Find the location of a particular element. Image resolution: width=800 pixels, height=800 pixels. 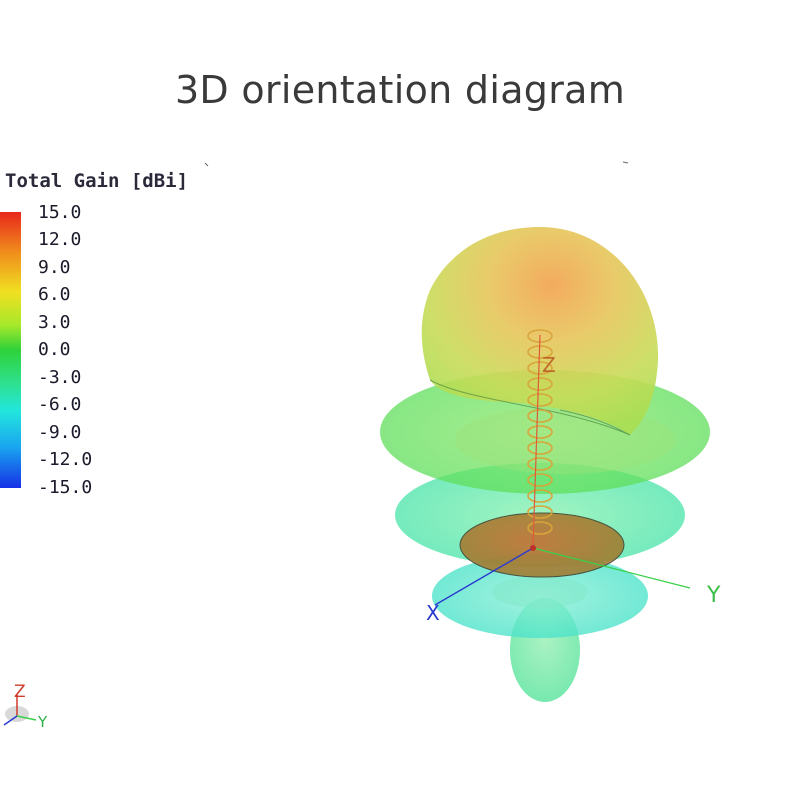

diagram-title: 3D orientation diagram is located at coordinates (400, 90).